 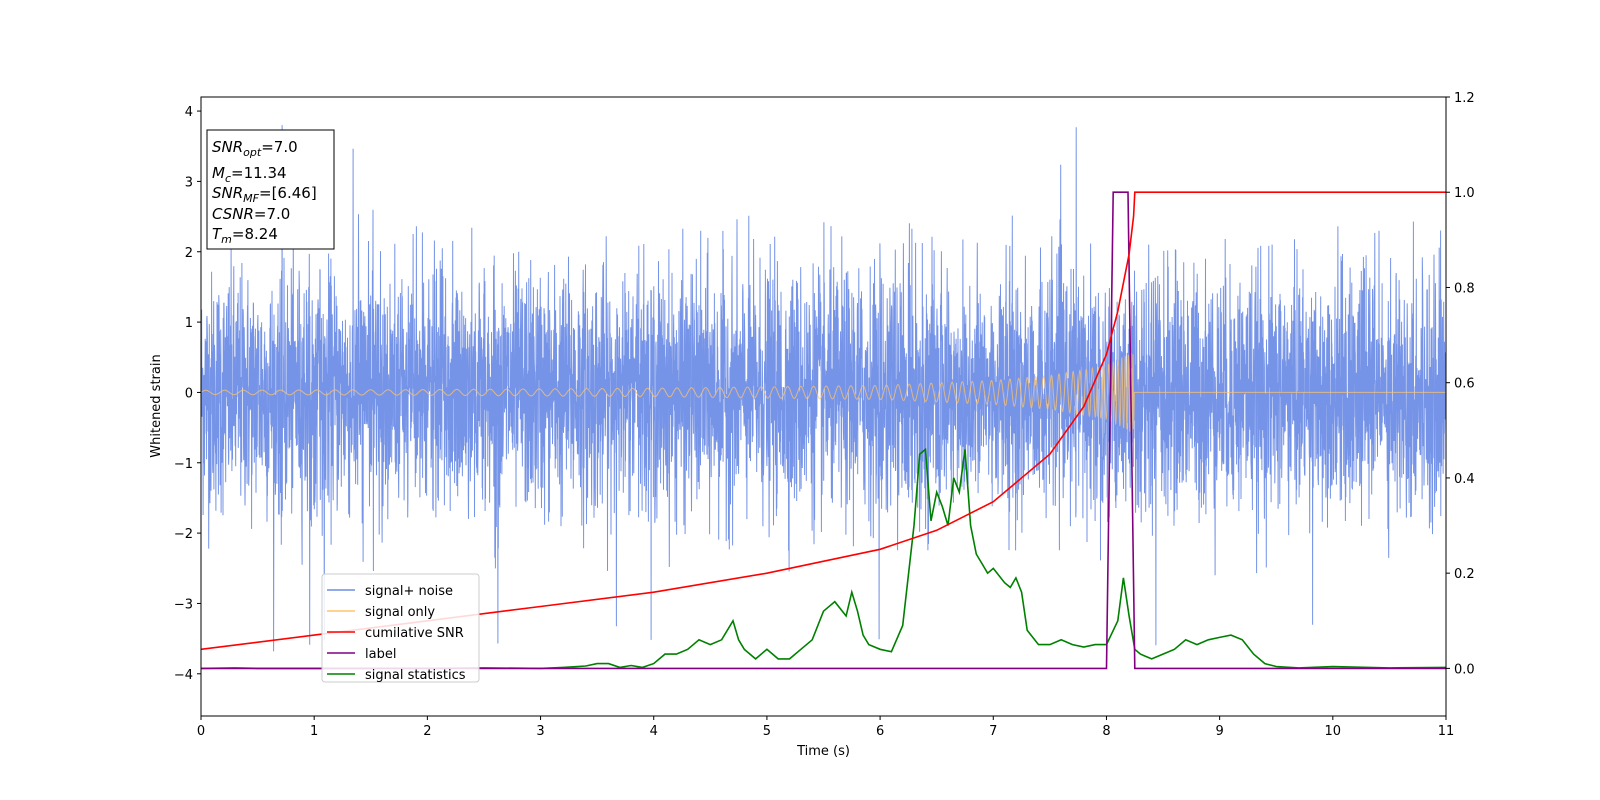 I want to click on x-tick-label: 4, so click(x=654, y=731).